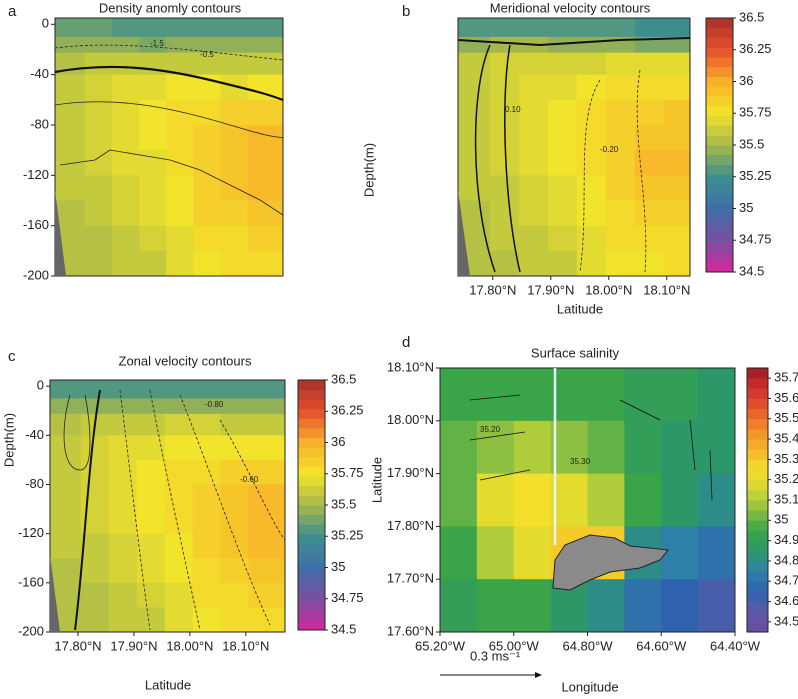 Image resolution: width=798 pixels, height=699 pixels. Describe the element at coordinates (410, 525) in the screenshot. I see `y-tick-label: 17.80°N` at that location.